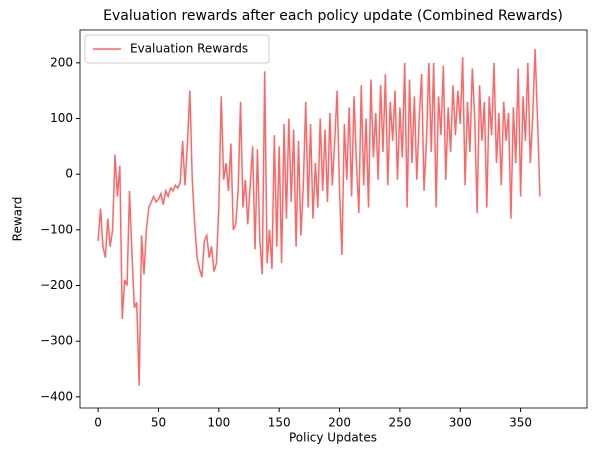  Describe the element at coordinates (18, 219) in the screenshot. I see `y-axis-label: Reward` at that location.